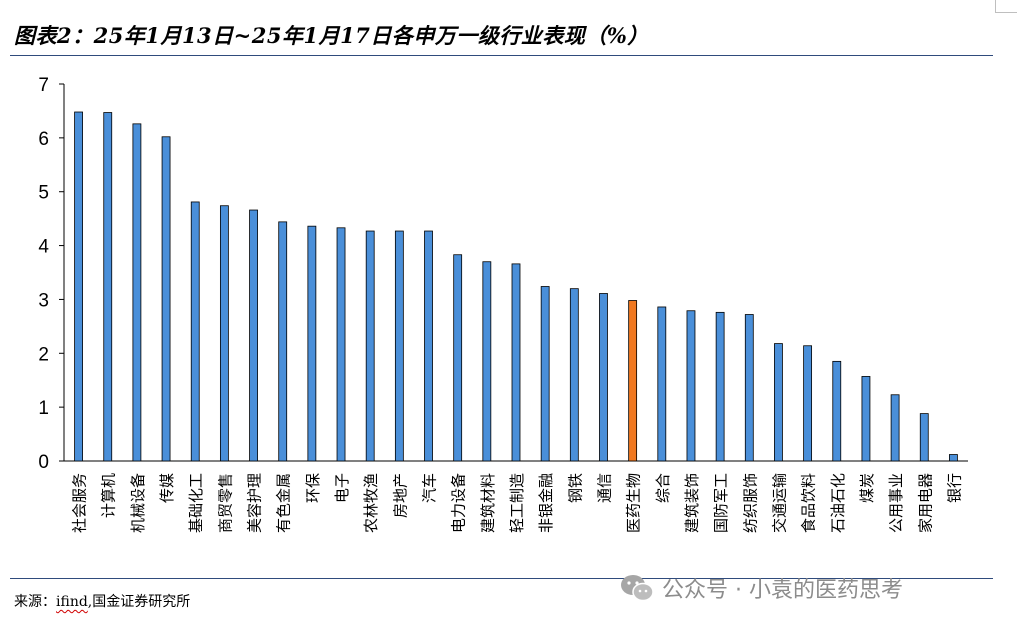 The width and height of the screenshot is (1017, 631). I want to click on watermark-text: 公众号 · 小袁的医药思考, so click(782, 590).